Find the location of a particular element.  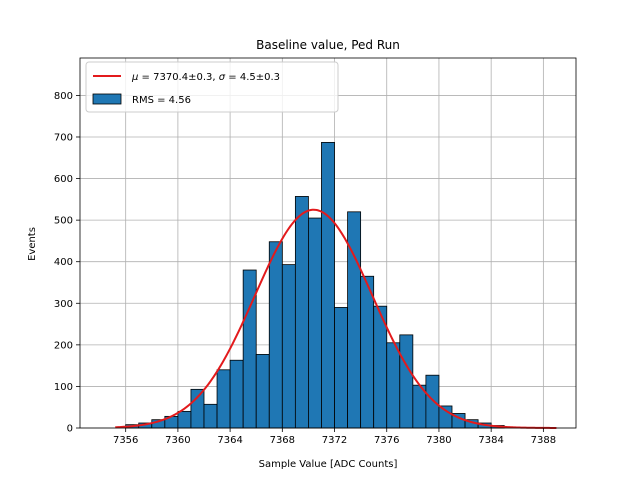

x-tick-label: 7368 is located at coordinates (282, 440).